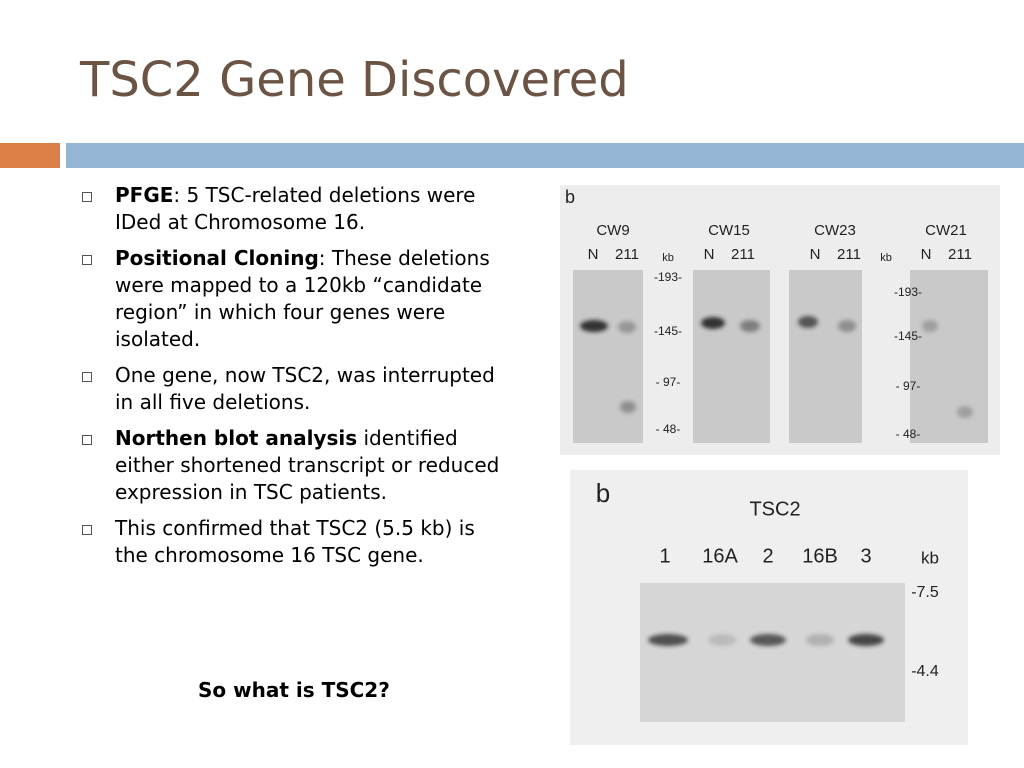 The image size is (1024, 768). I want to click on lane-label: 16A, so click(720, 556).